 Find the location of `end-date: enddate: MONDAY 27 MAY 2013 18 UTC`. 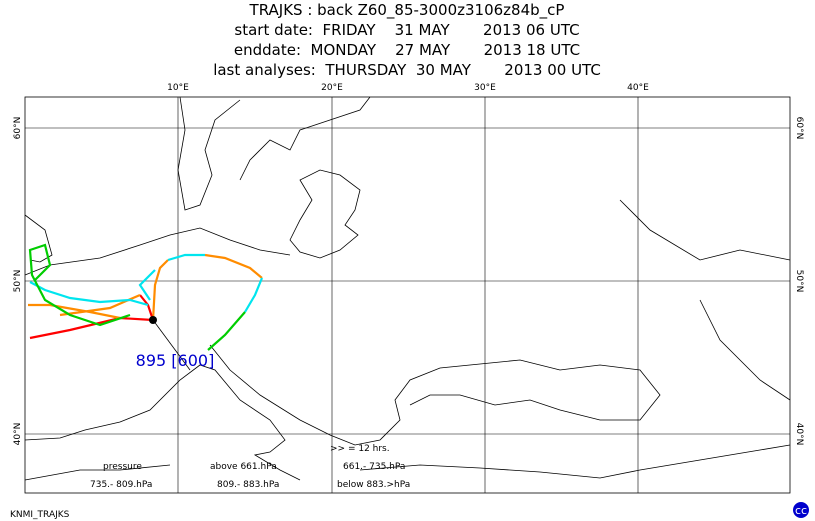

end-date: enddate: MONDAY 27 MAY 2013 18 UTC is located at coordinates (407, 50).